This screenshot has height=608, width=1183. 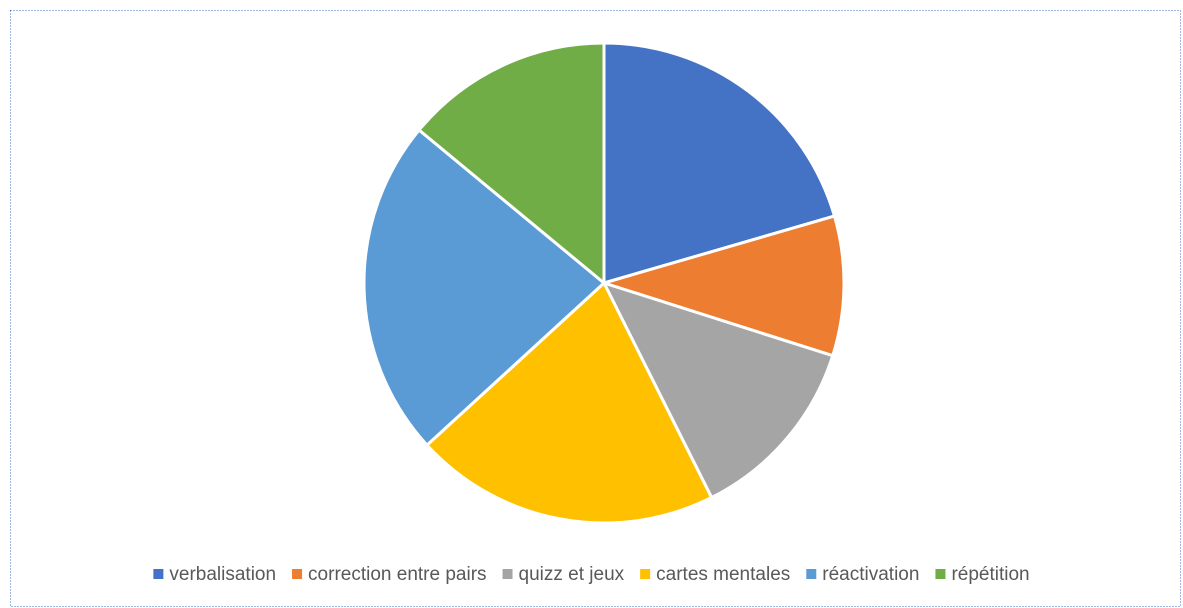 I want to click on legend-label: verbalisation, so click(x=222, y=574).